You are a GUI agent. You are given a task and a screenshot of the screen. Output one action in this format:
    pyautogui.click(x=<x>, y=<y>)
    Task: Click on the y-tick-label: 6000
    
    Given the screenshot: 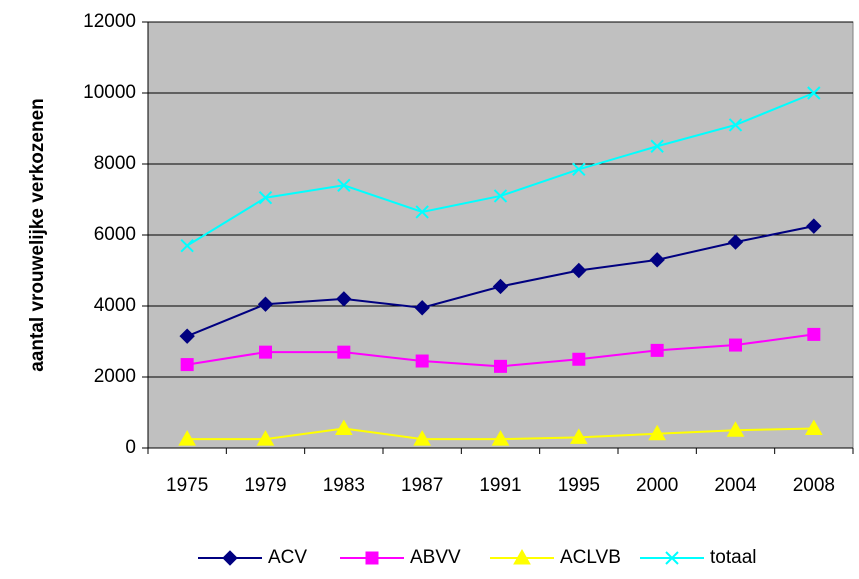 What is the action you would take?
    pyautogui.click(x=115, y=234)
    